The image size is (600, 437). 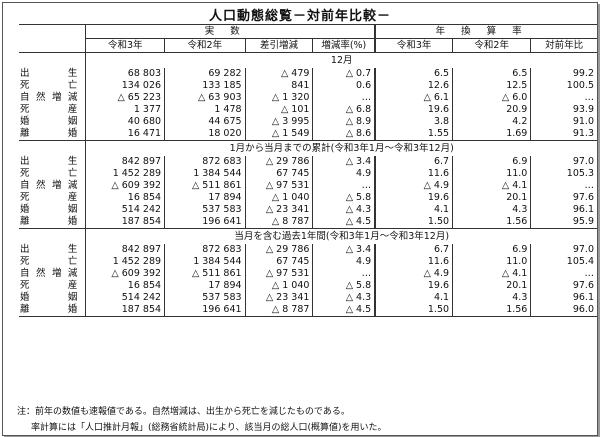 What do you see at coordinates (125, 86) in the screenshot?
I see `table-cell: 134 026` at bounding box center [125, 86].